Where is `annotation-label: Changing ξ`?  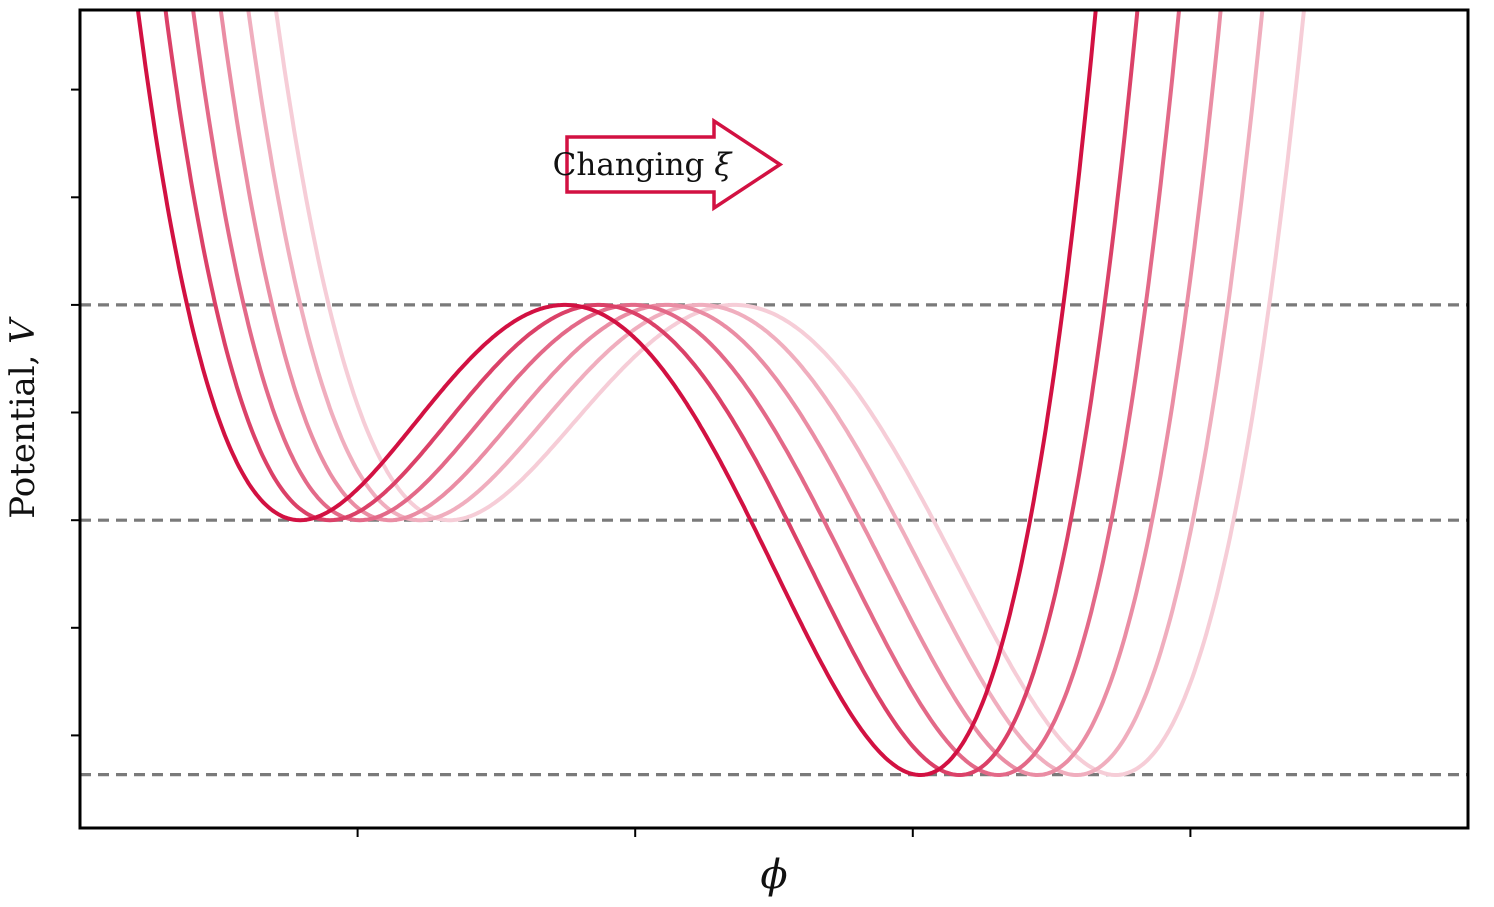 annotation-label: Changing ξ is located at coordinates (643, 165).